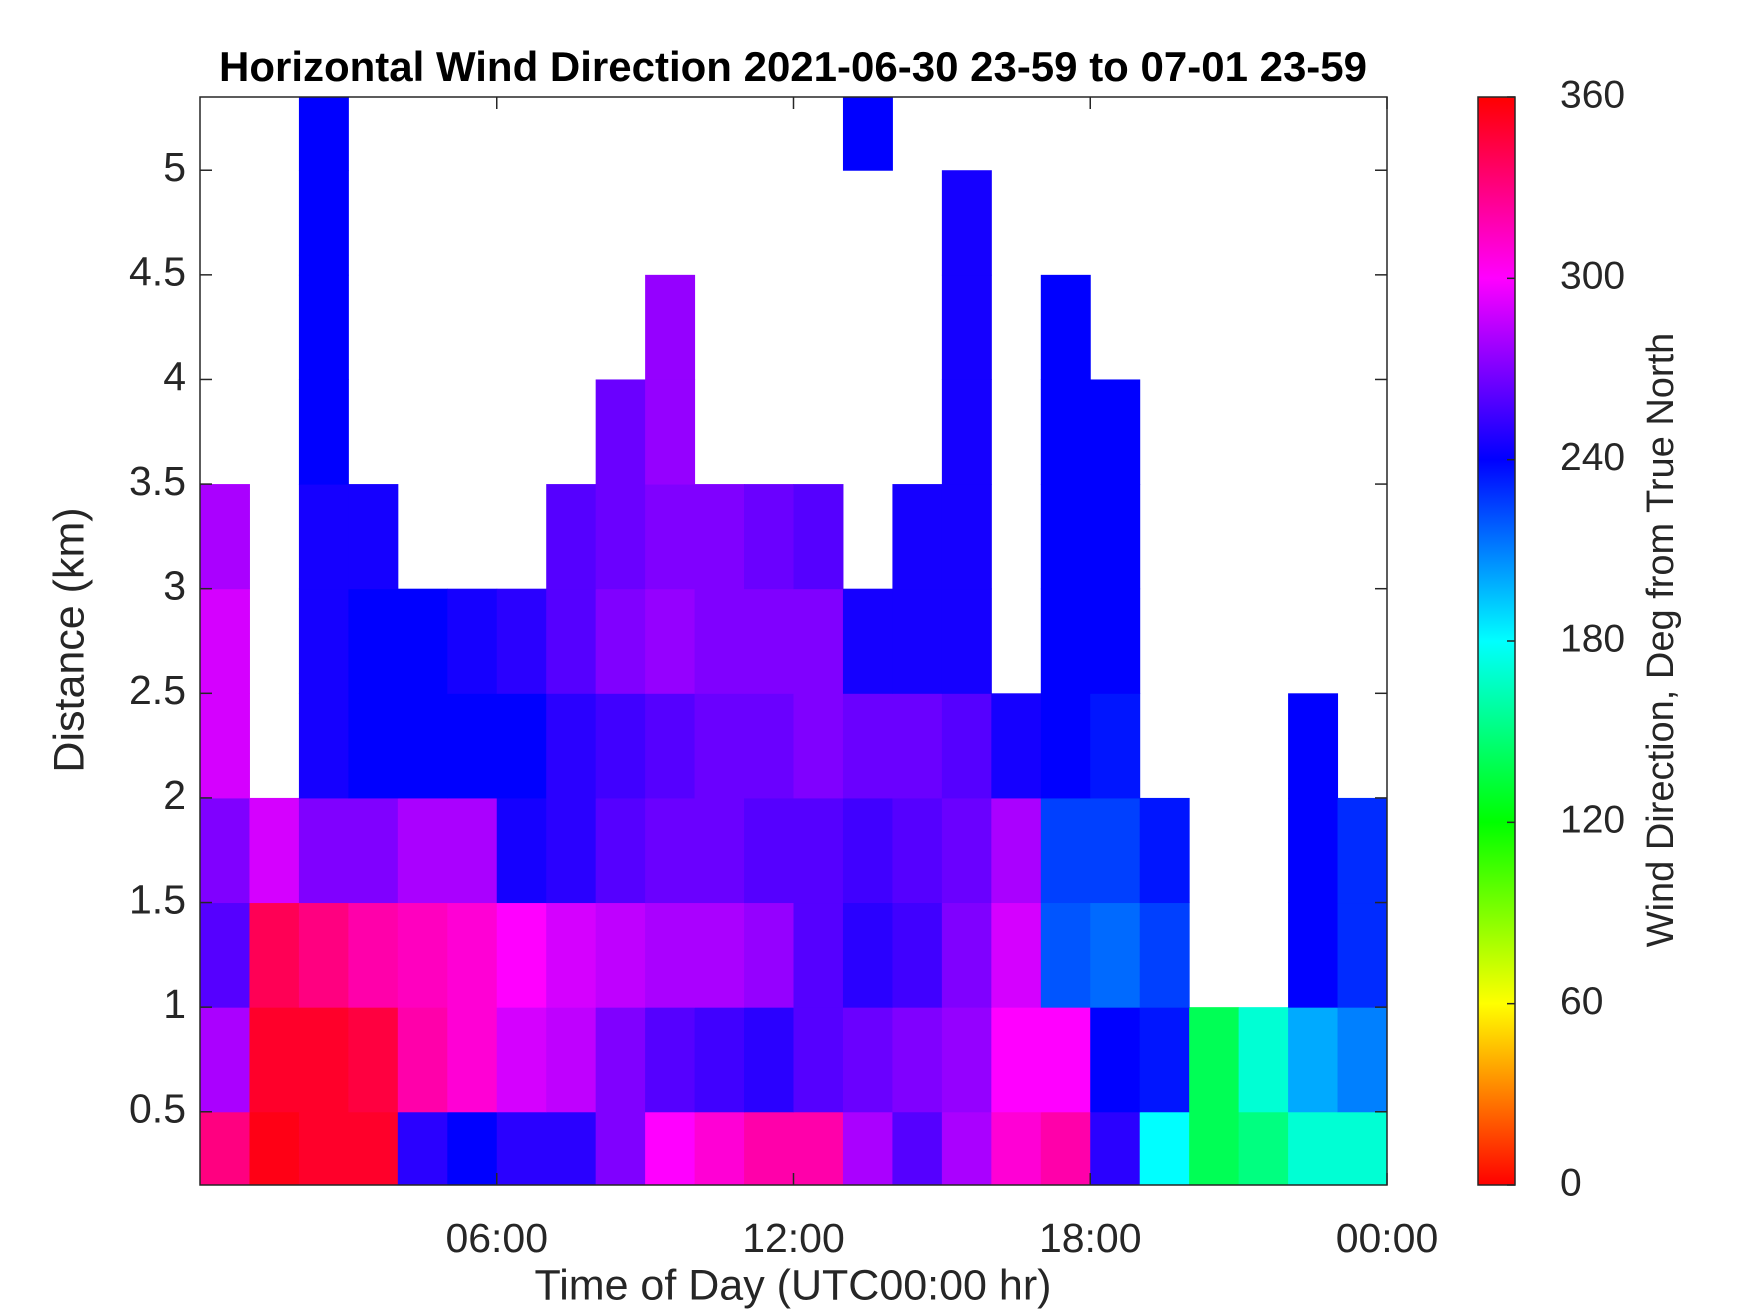  I want to click on colorbar-tick-label: 0, so click(1571, 1182).